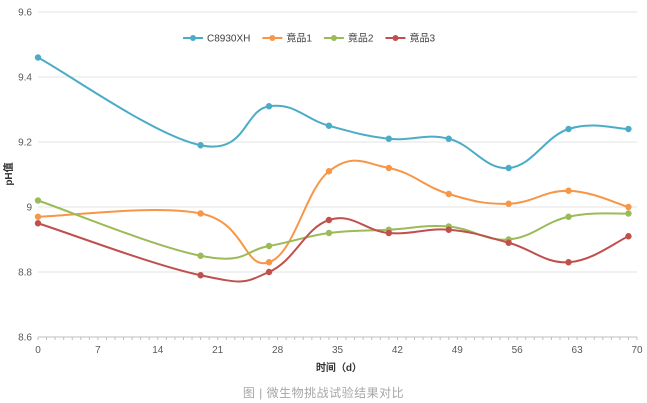 This screenshot has height=403, width=647. Describe the element at coordinates (158, 350) in the screenshot. I see `x-tick-label: 14` at that location.